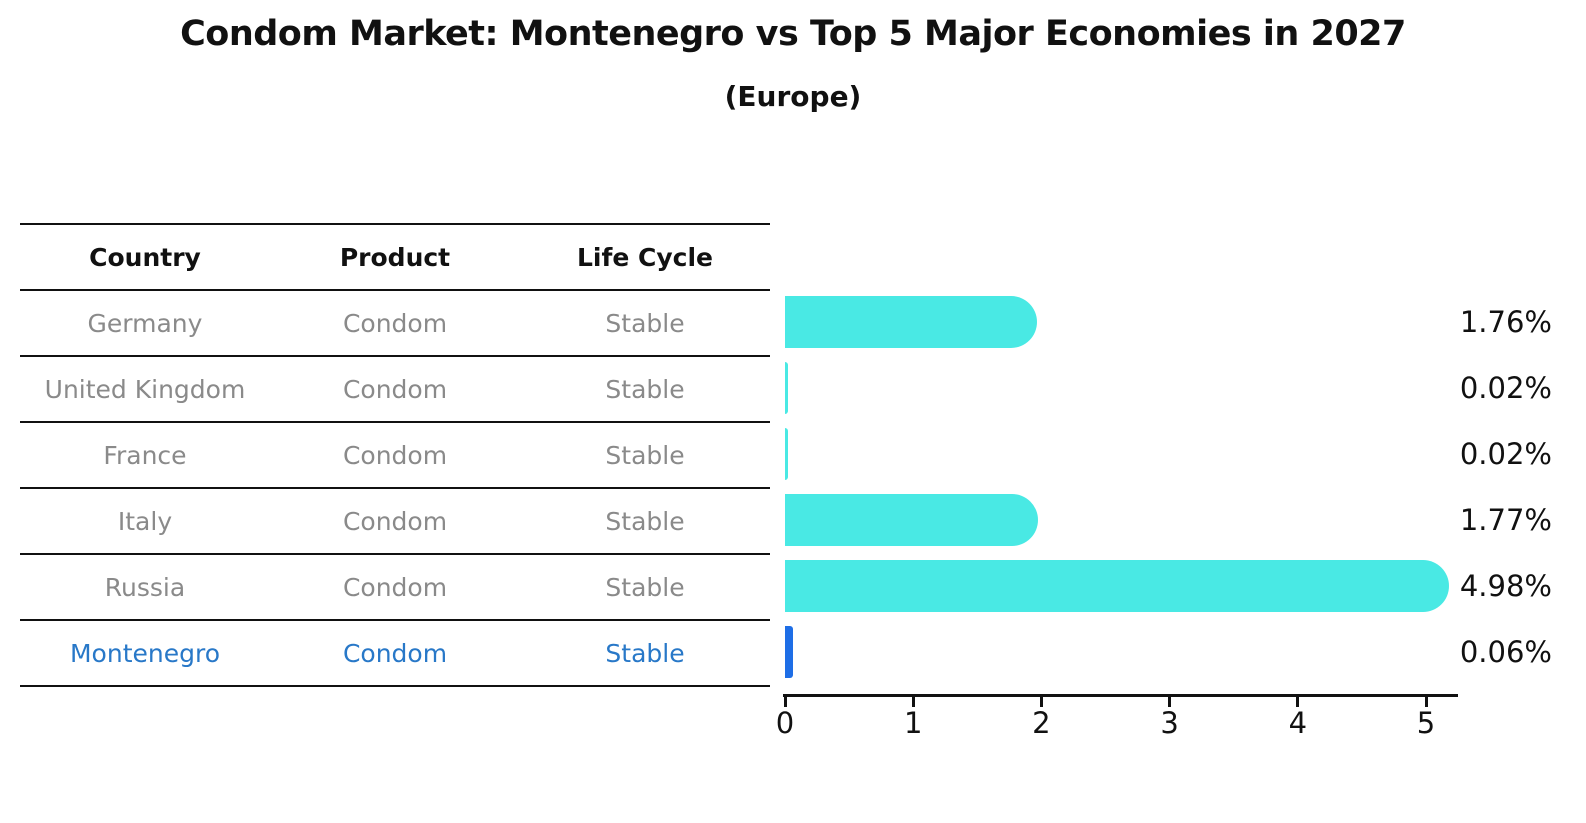 This screenshot has height=823, width=1586. Describe the element at coordinates (1117, 586) in the screenshot. I see `bar-russia` at that location.